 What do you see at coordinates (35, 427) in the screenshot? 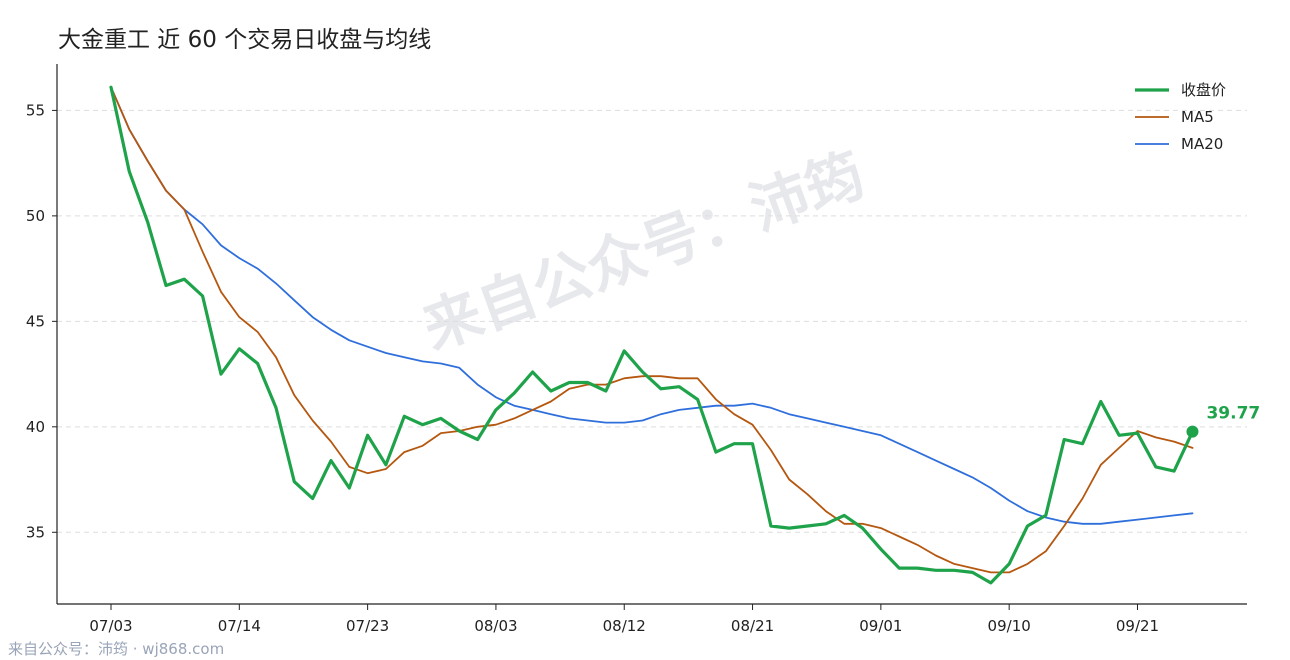
I see `y-tick-label: 40` at bounding box center [35, 427].